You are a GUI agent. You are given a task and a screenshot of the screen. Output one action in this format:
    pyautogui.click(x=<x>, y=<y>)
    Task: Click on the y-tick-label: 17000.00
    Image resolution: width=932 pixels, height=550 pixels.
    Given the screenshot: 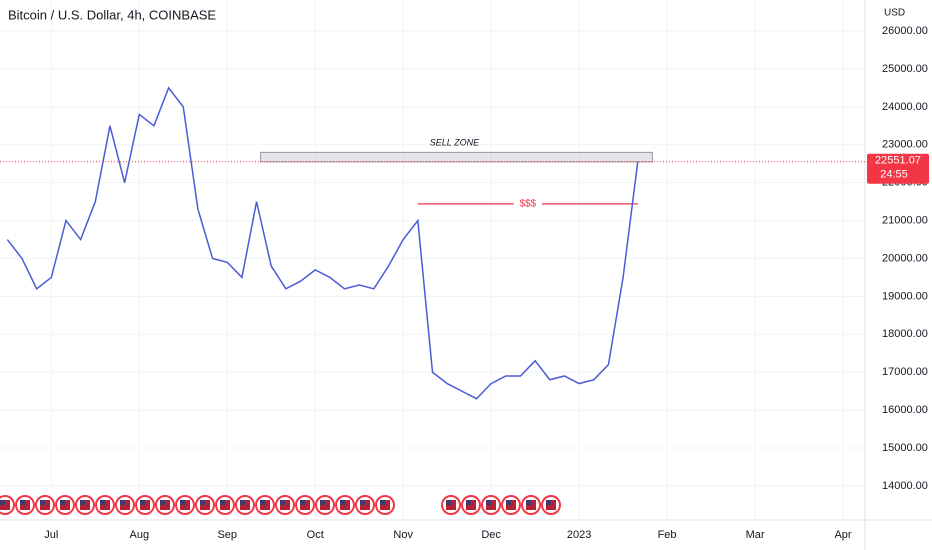 What is the action you would take?
    pyautogui.click(x=905, y=372)
    